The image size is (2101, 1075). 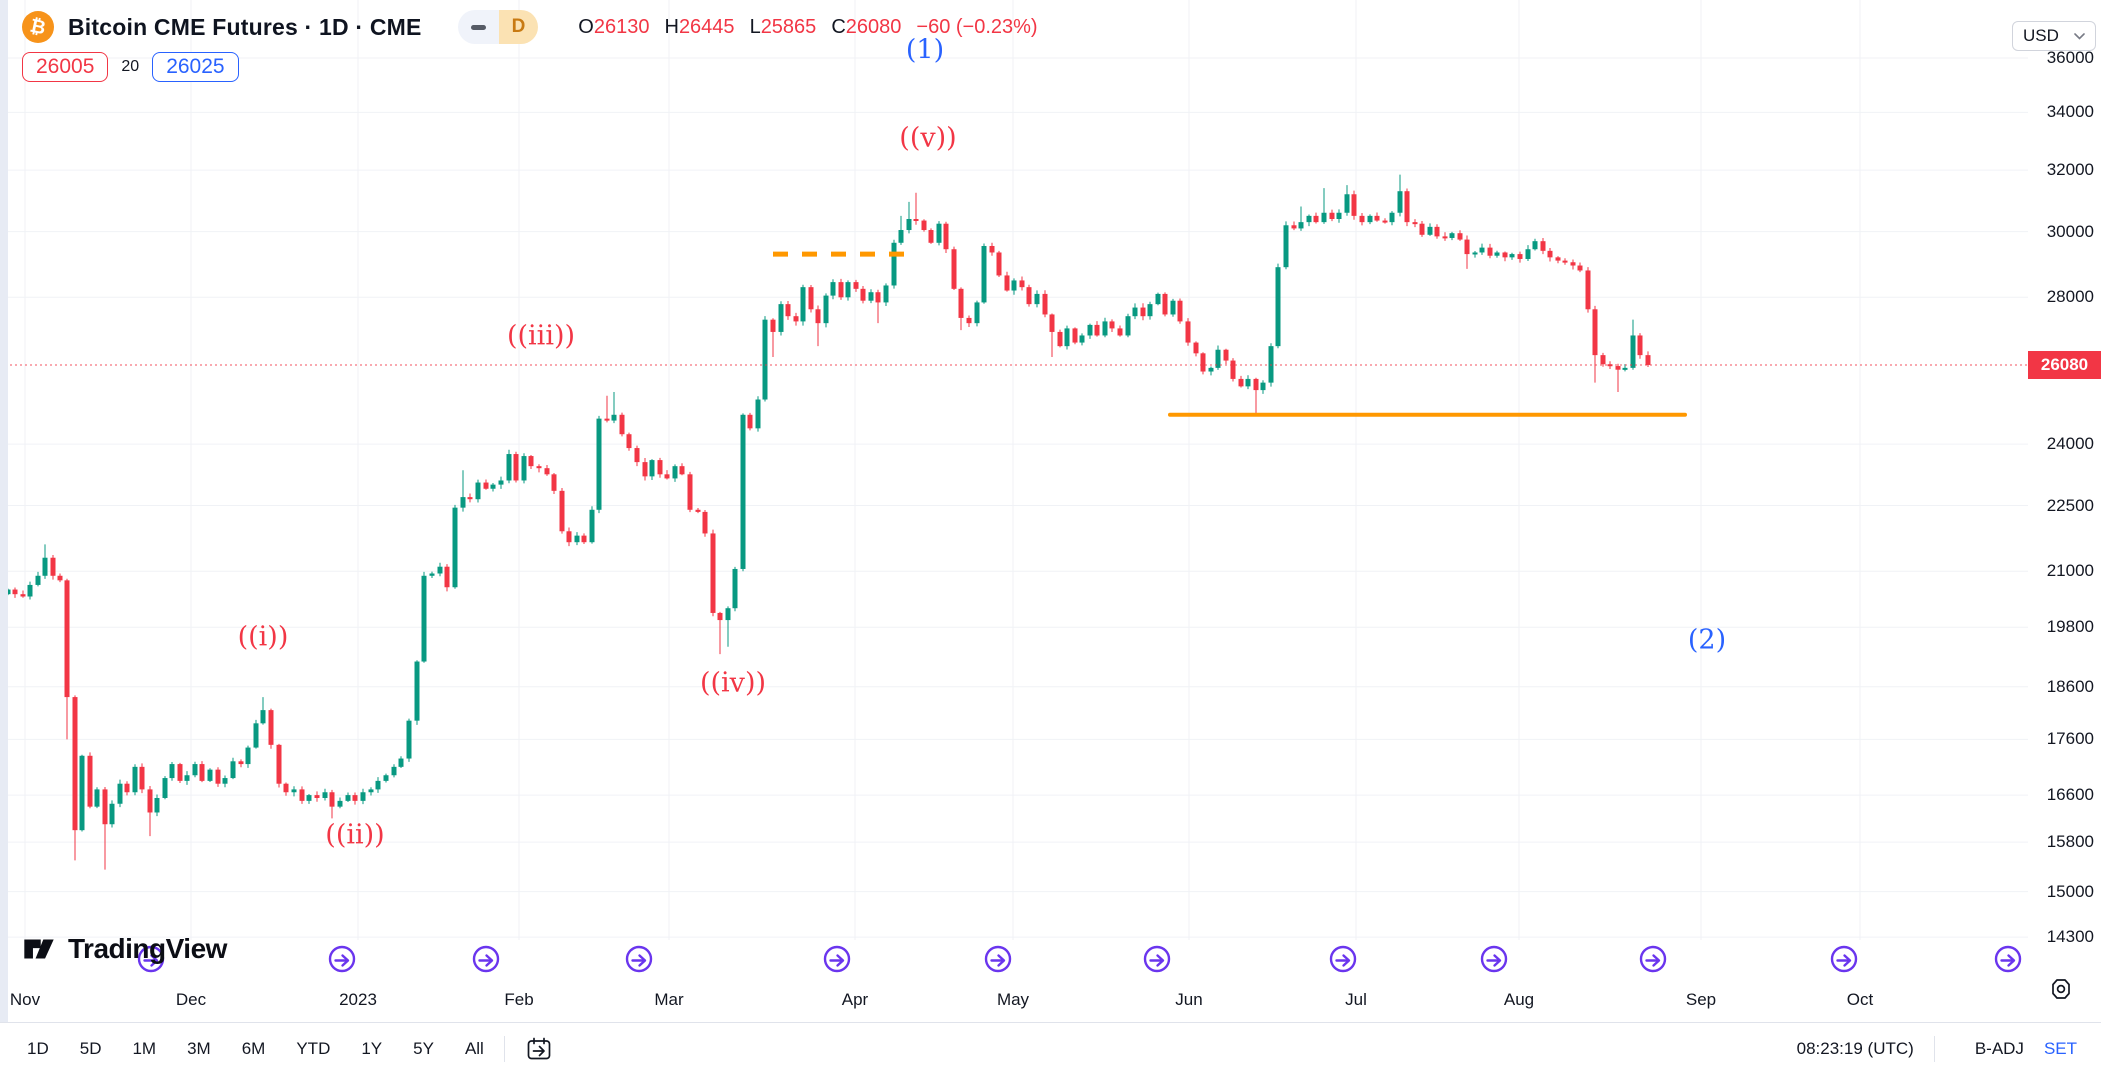 What do you see at coordinates (539, 1049) in the screenshot?
I see `go-to-date-button` at bounding box center [539, 1049].